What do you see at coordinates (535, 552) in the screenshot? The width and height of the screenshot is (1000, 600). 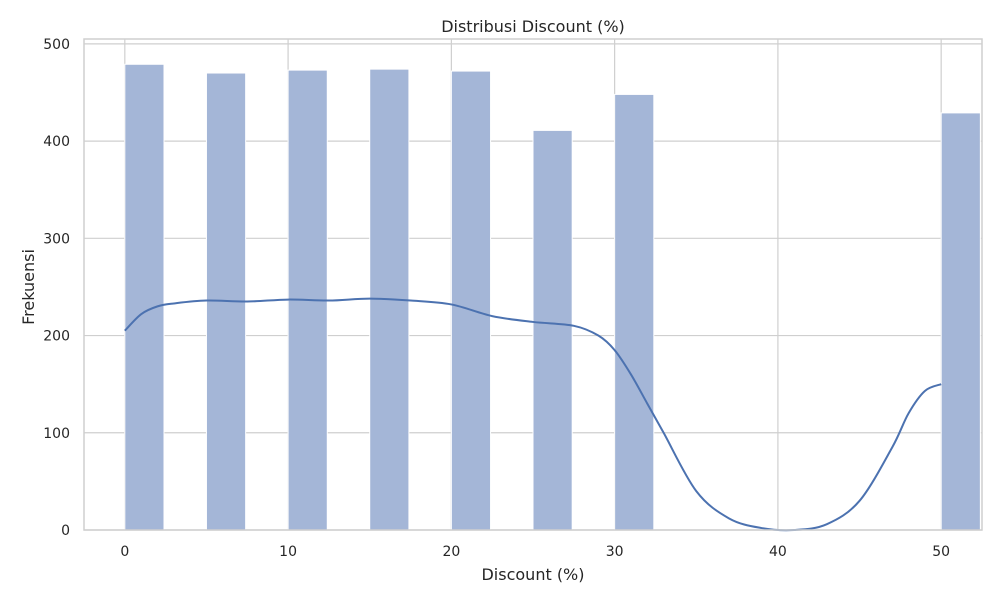 I see `x-tick-labels: 0 10 20 30 40 50` at bounding box center [535, 552].